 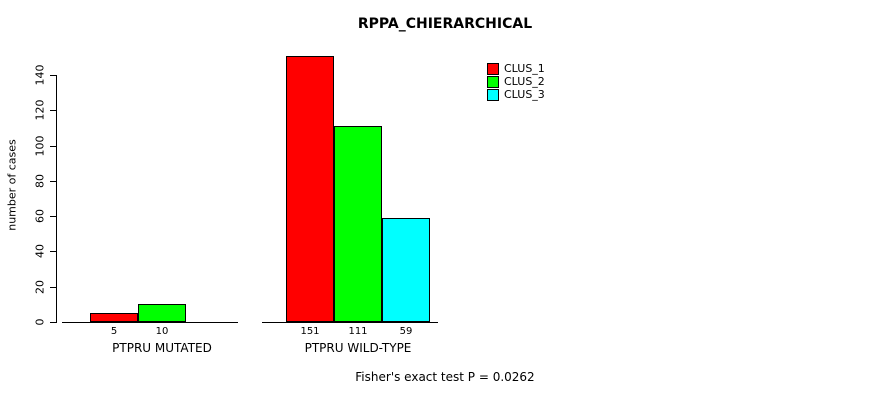 I want to click on legend-label: CLUS_2, so click(x=524, y=81).